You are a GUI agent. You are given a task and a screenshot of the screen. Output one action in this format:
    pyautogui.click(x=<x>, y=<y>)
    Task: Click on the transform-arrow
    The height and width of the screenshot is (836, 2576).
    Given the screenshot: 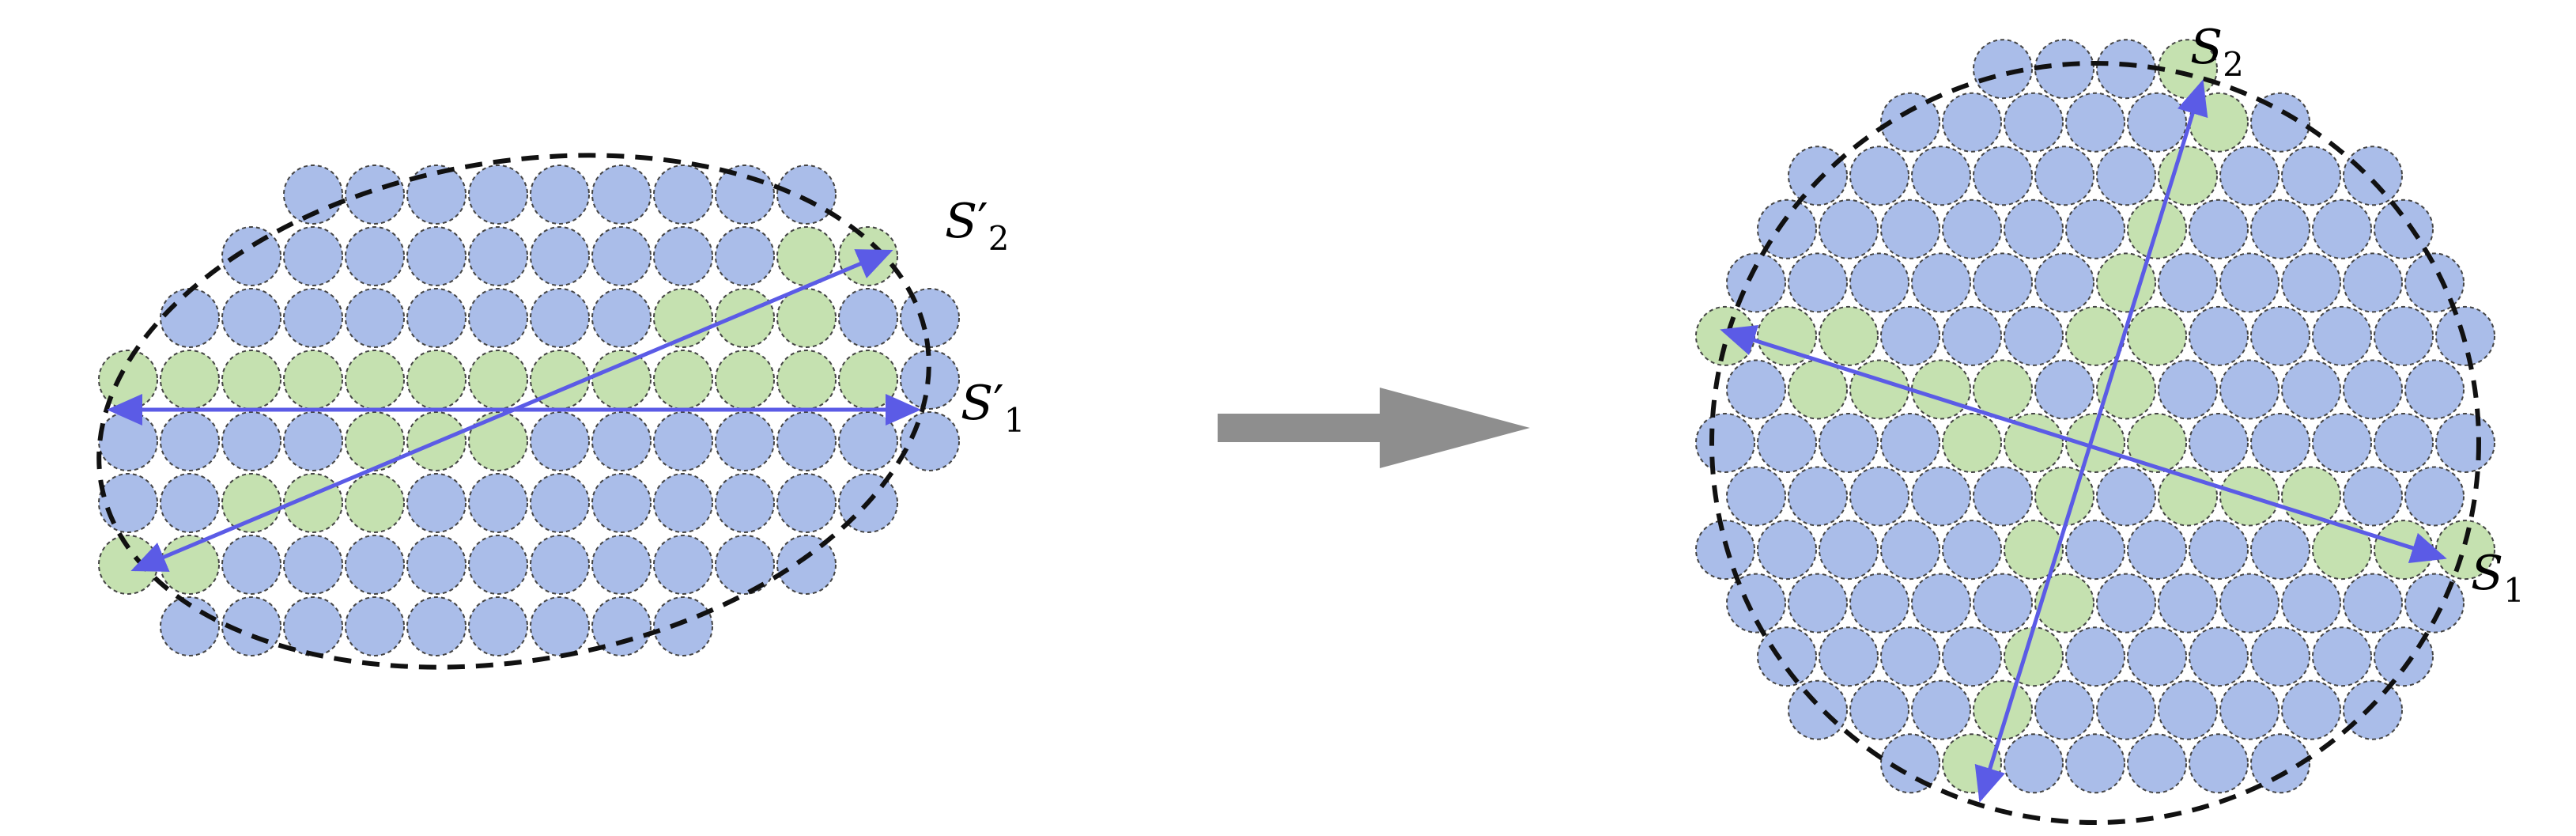 What is the action you would take?
    pyautogui.click(x=1374, y=428)
    